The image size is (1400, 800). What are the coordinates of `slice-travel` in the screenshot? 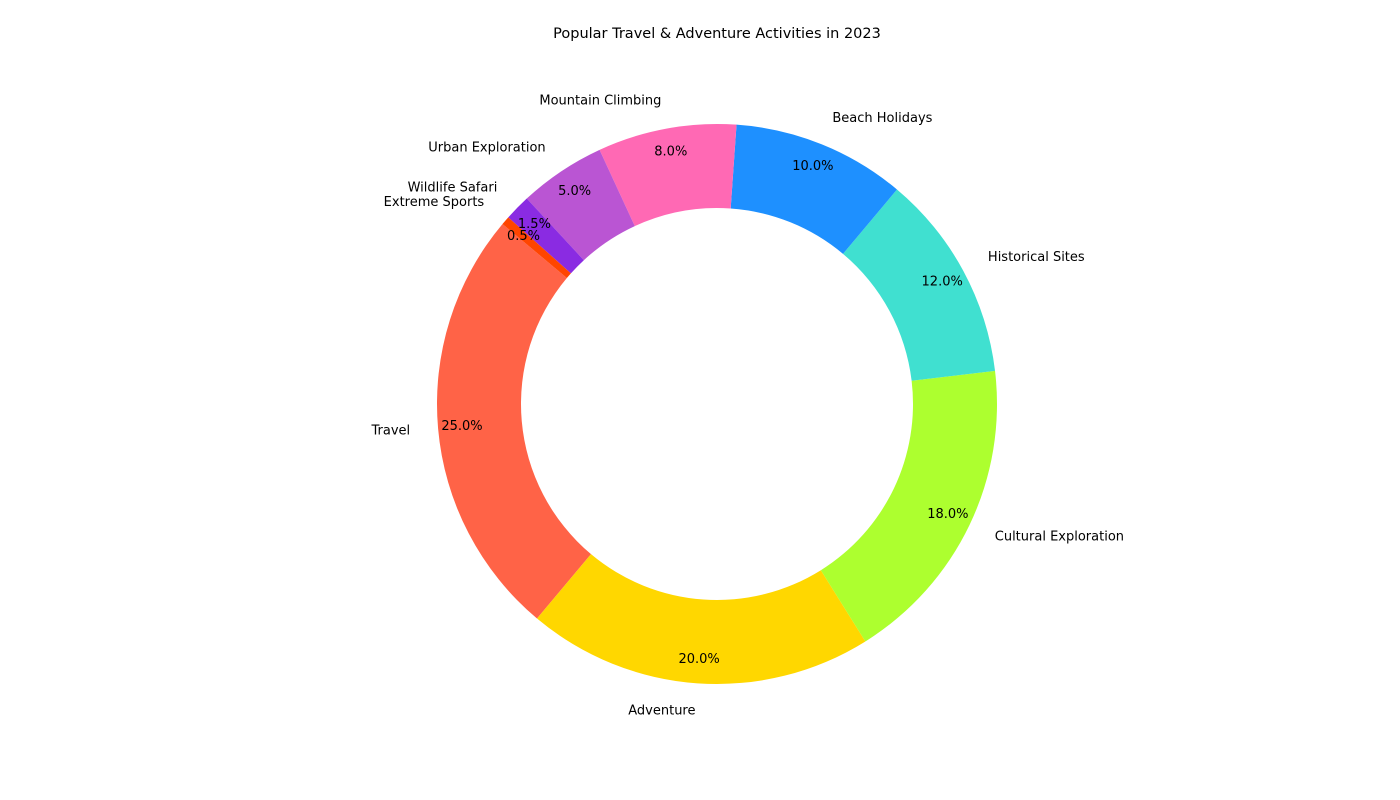 It's located at (514, 421).